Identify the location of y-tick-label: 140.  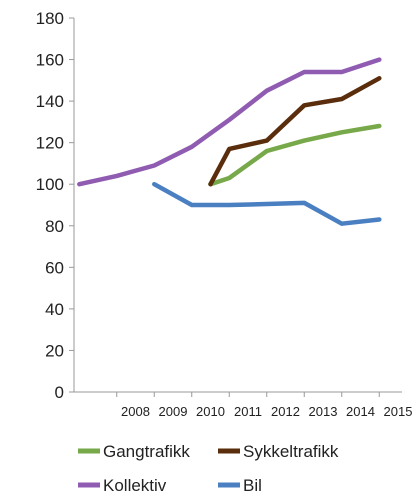
(50, 101).